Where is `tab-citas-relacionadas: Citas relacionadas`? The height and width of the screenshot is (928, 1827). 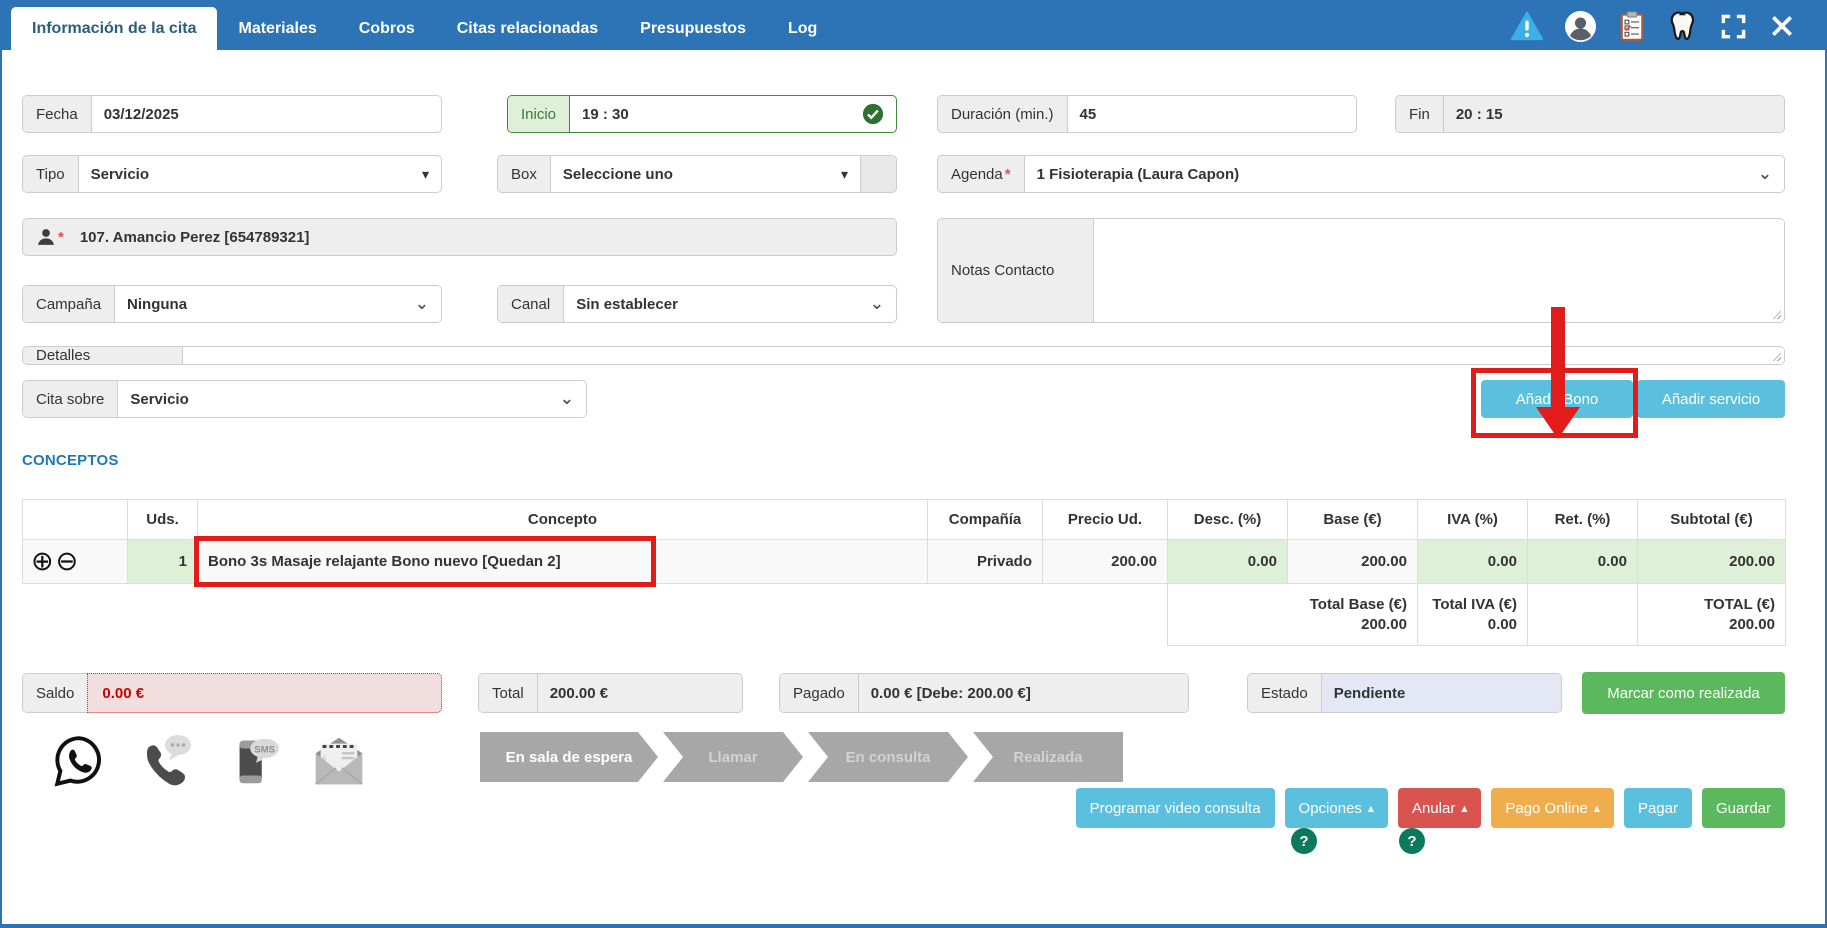
tab-citas-relacionadas: Citas relacionadas is located at coordinates (527, 28).